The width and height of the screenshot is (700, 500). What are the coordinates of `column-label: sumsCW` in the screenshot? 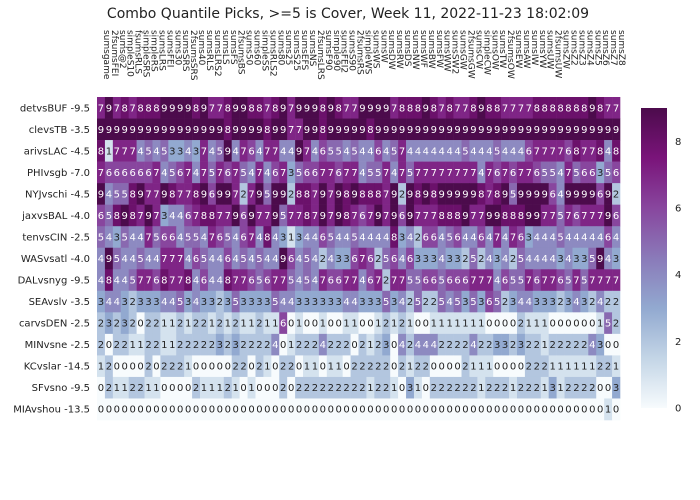 It's located at (478, 49).